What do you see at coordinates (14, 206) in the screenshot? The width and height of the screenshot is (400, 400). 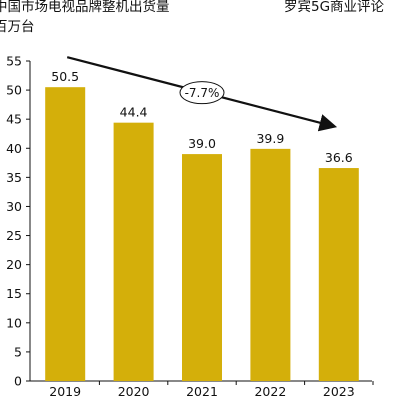 I see `y-tick-label: 30` at bounding box center [14, 206].